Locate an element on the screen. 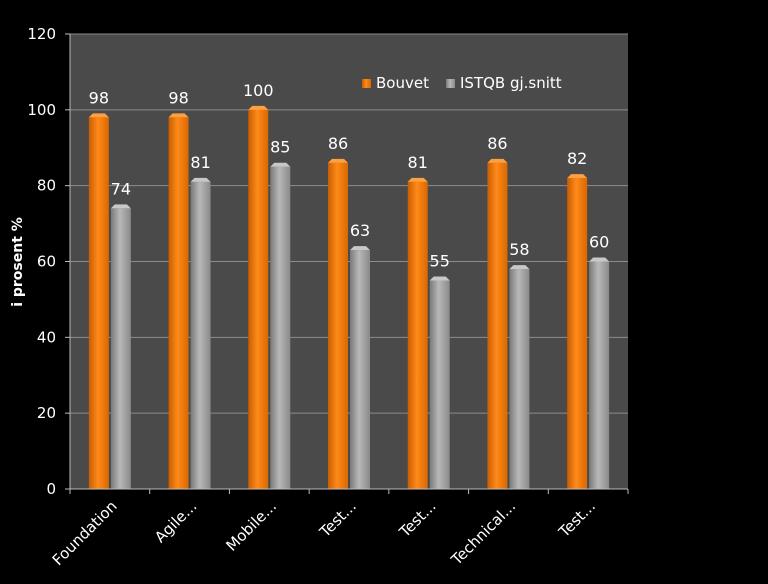 This screenshot has width=768, height=584. y-tick-label: 20 is located at coordinates (46, 413).